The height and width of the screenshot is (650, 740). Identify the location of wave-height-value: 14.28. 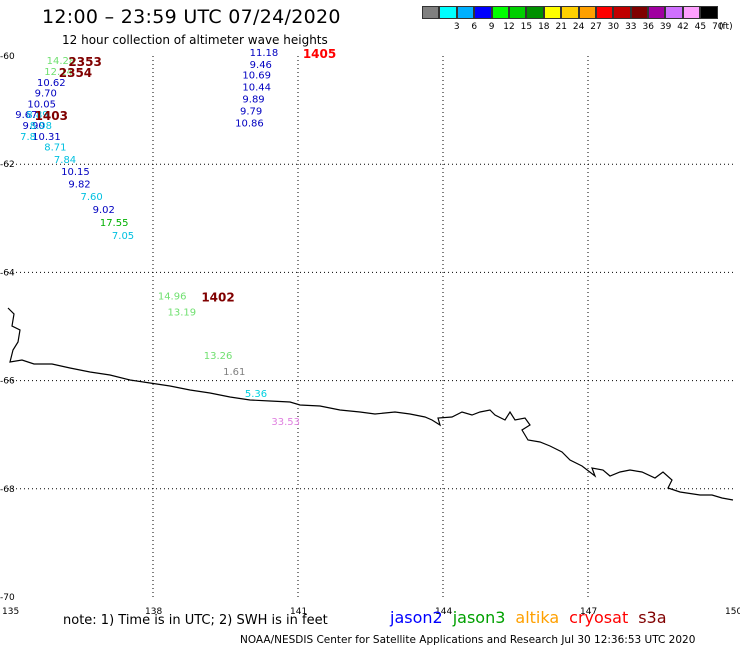
(61, 61).